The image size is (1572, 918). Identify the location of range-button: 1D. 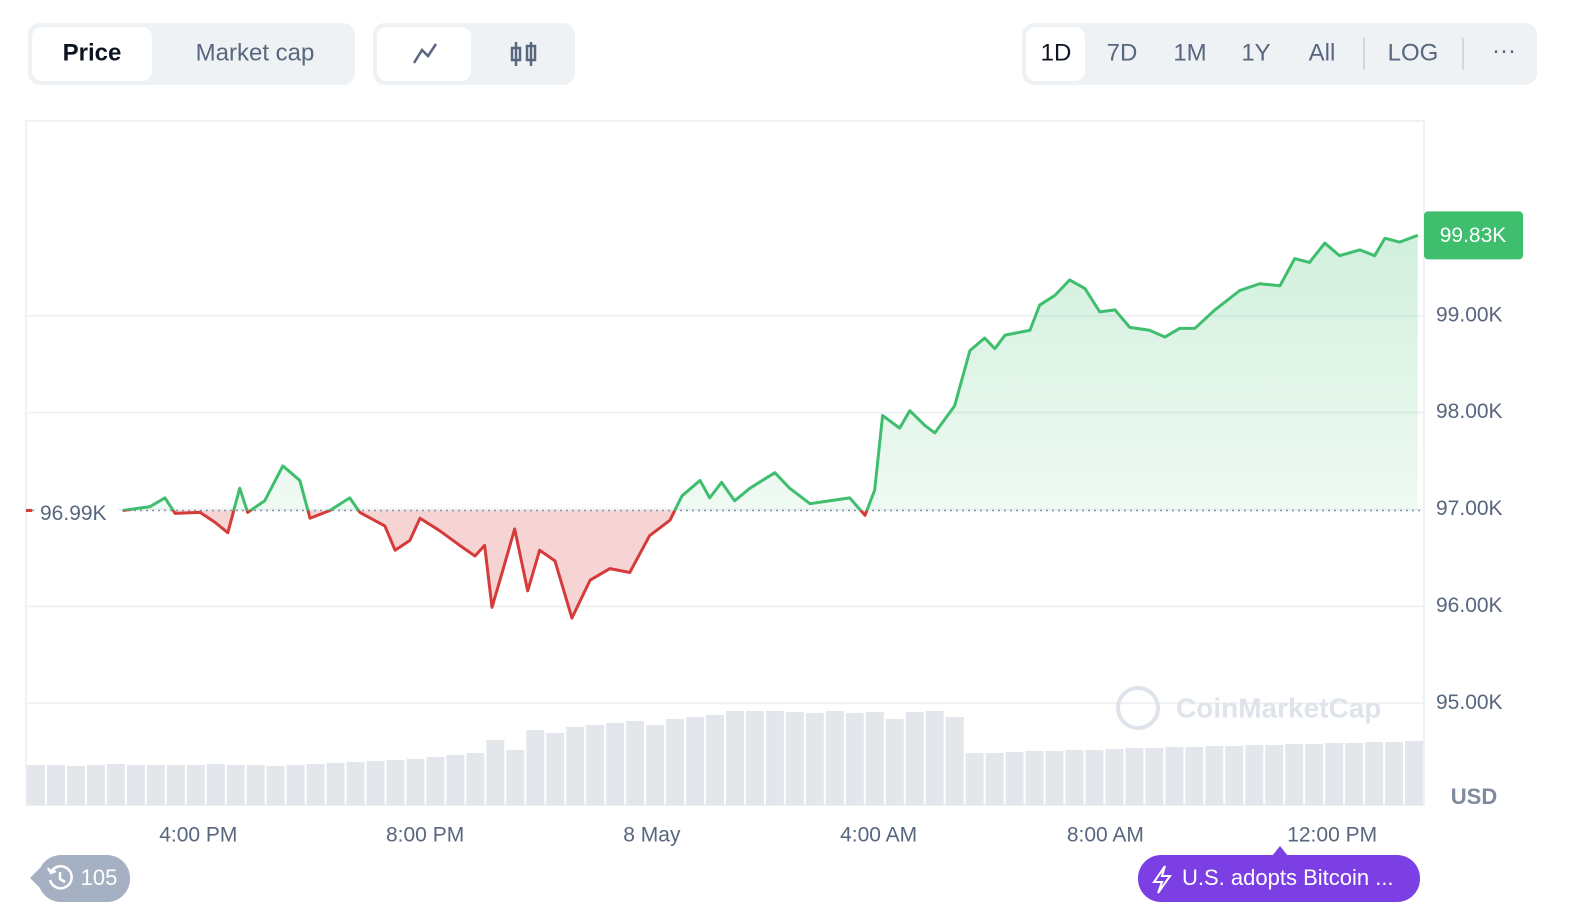
(1056, 52).